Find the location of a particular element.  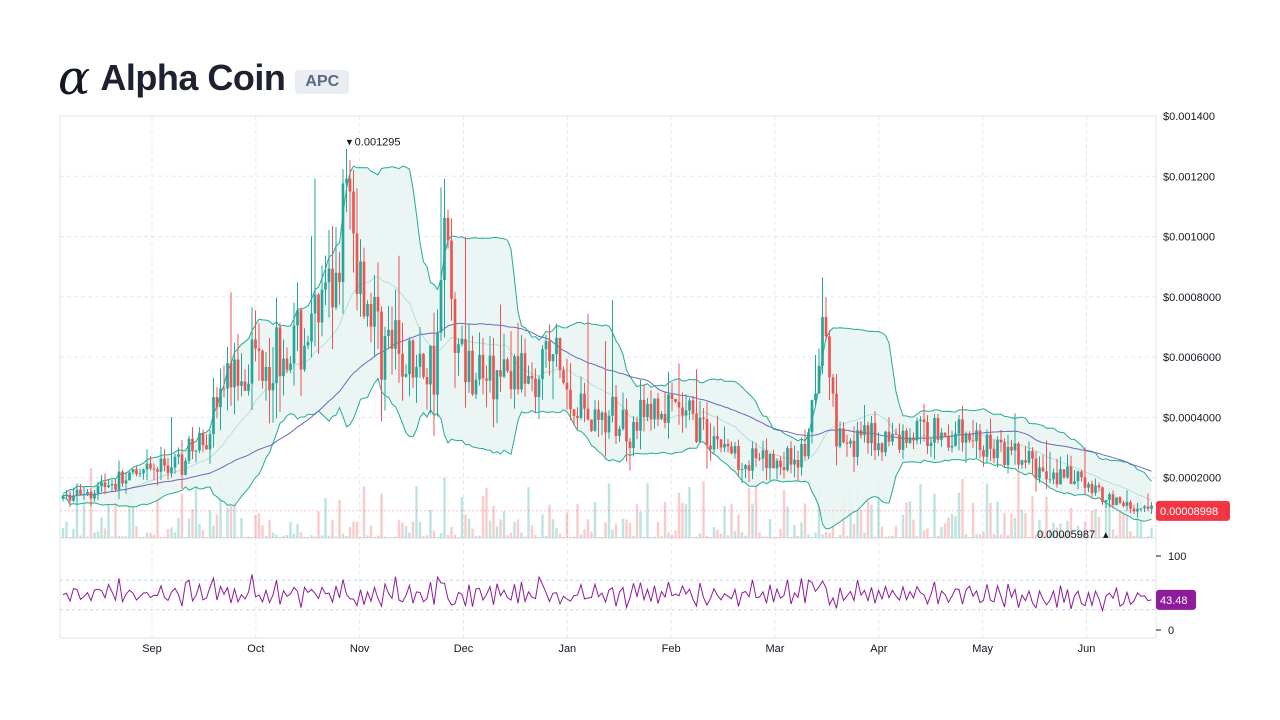

high-marker-icon: ▾ is located at coordinates (350, 143).